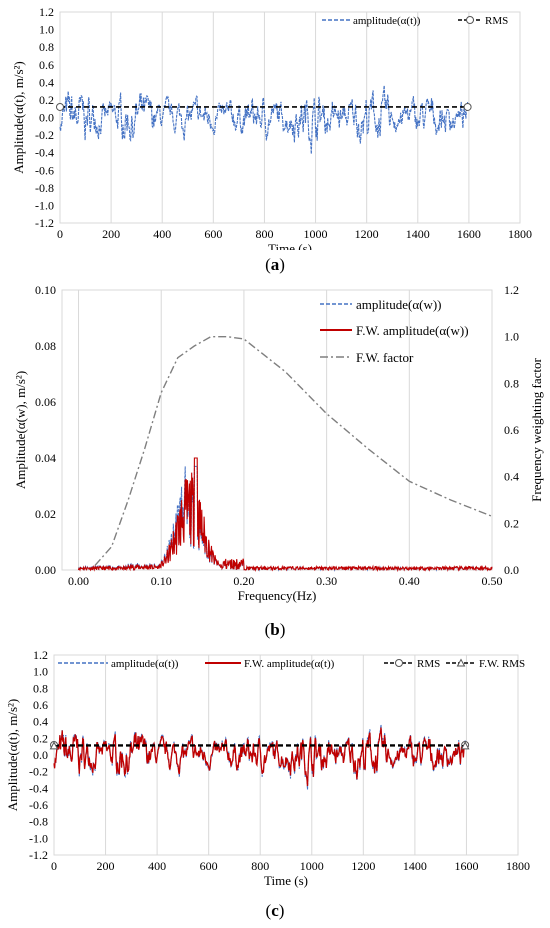 The height and width of the screenshot is (928, 550). Describe the element at coordinates (511, 523) in the screenshot. I see `y2-tick-label: 0.2` at that location.